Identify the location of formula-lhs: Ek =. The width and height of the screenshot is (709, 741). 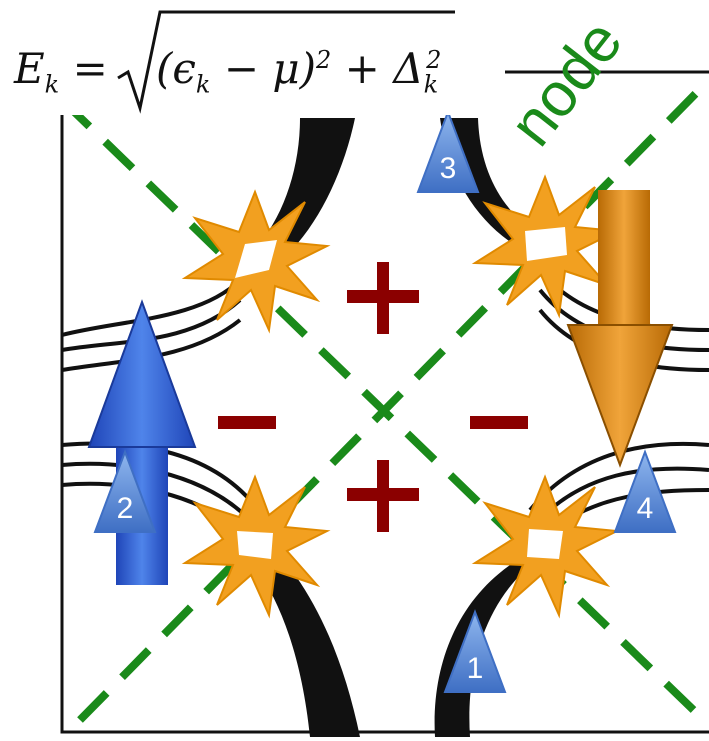
(61, 71).